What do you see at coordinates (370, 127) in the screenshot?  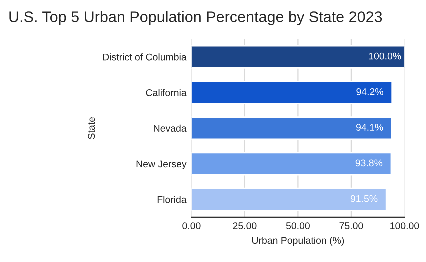 I see `data-label: 94.1%` at bounding box center [370, 127].